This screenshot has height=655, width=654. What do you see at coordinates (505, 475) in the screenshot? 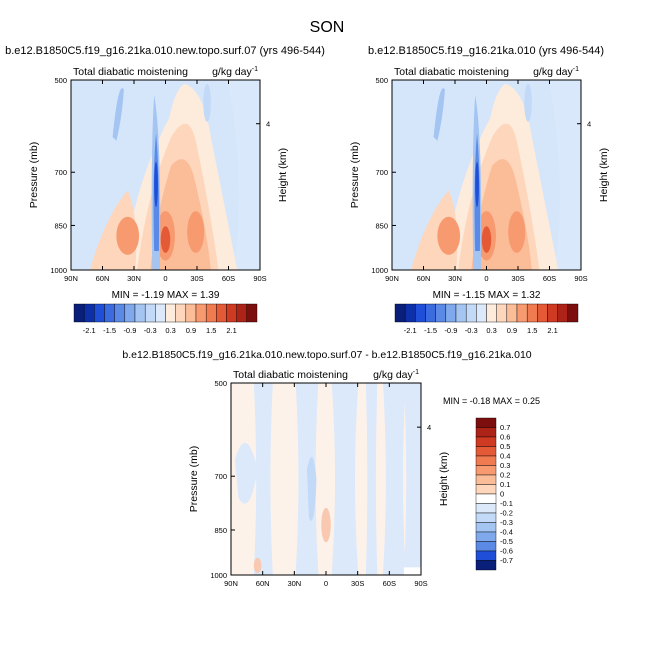
I see `colorbar-label: 0.2` at bounding box center [505, 475].